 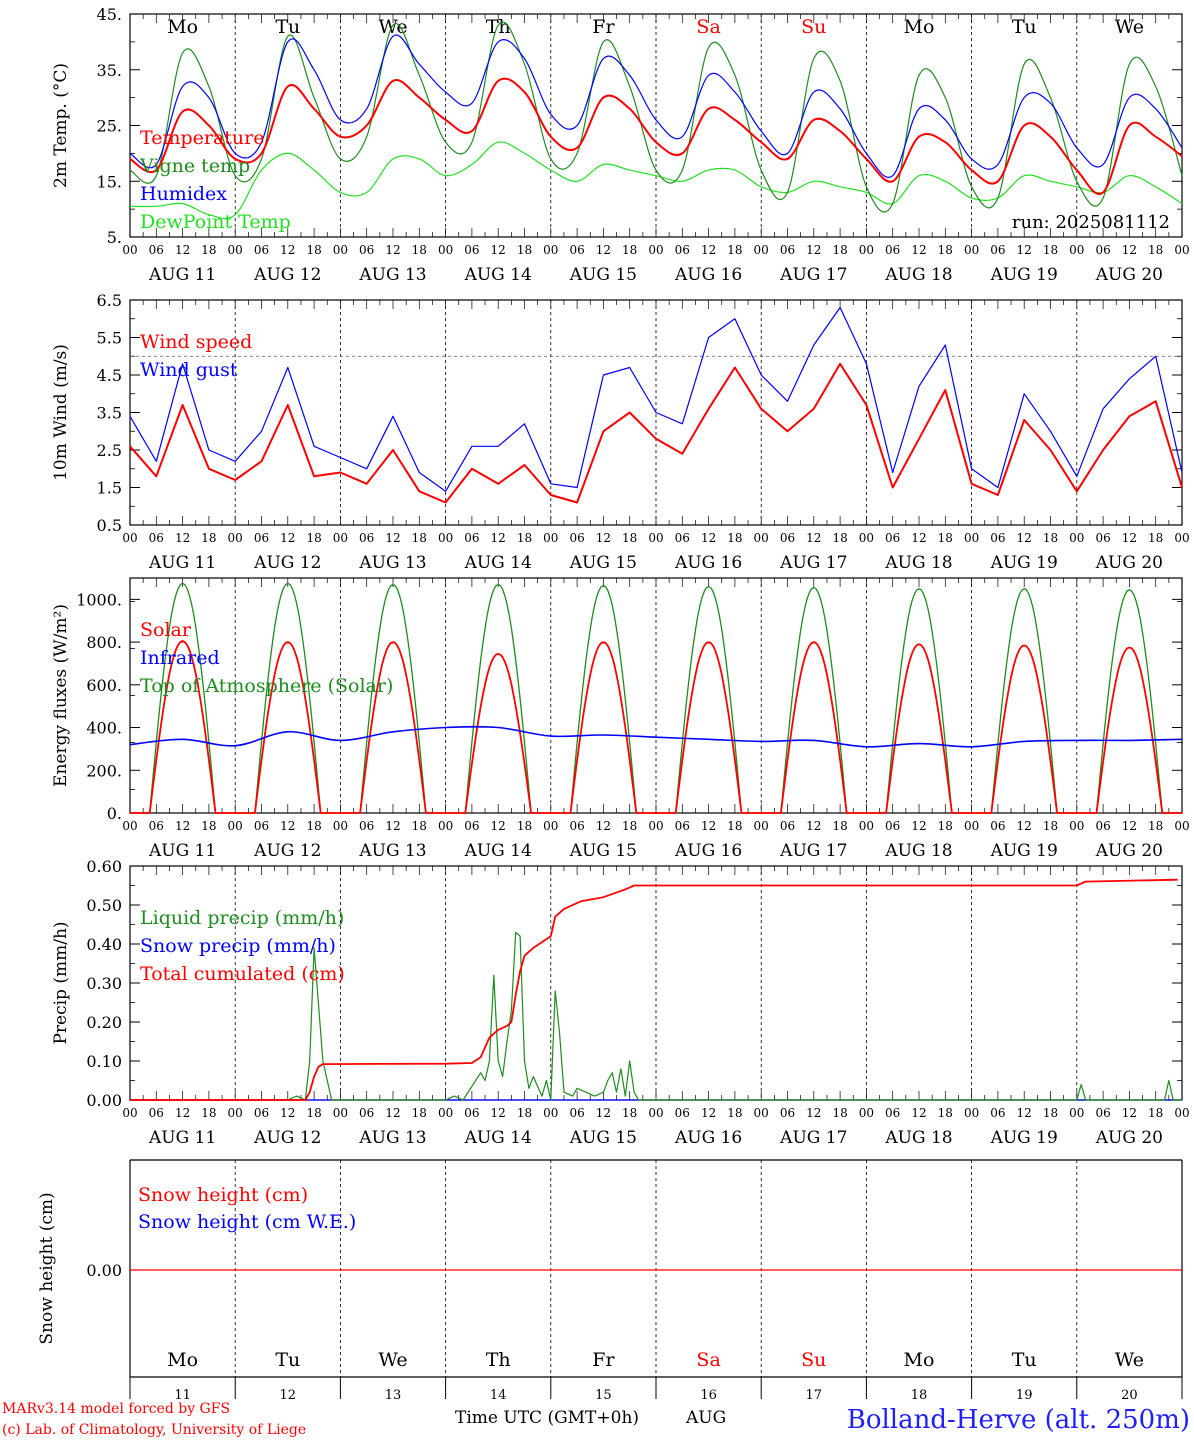 I want to click on time-axis-label: Time UTC (GMT+0h), so click(x=547, y=1418).